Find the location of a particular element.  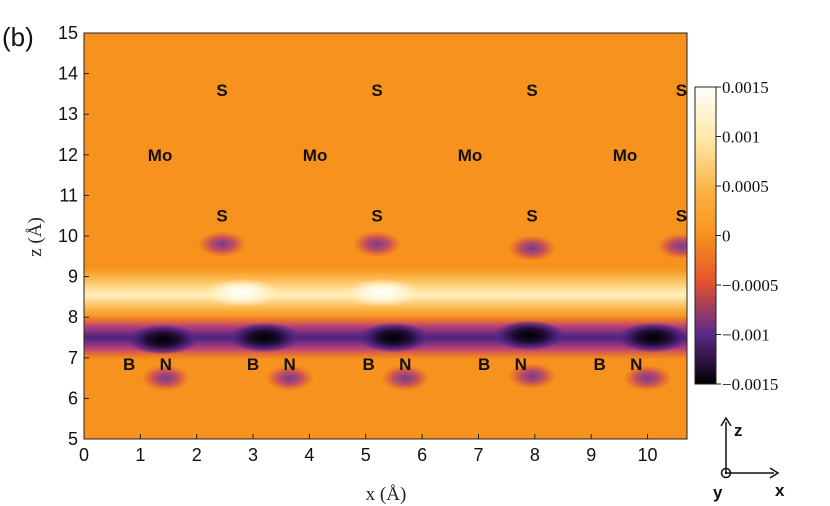

colorbar: 0.0015 0.001 0.0005 0 −0.0005 −0.001 −0.0015 is located at coordinates (736, 236).